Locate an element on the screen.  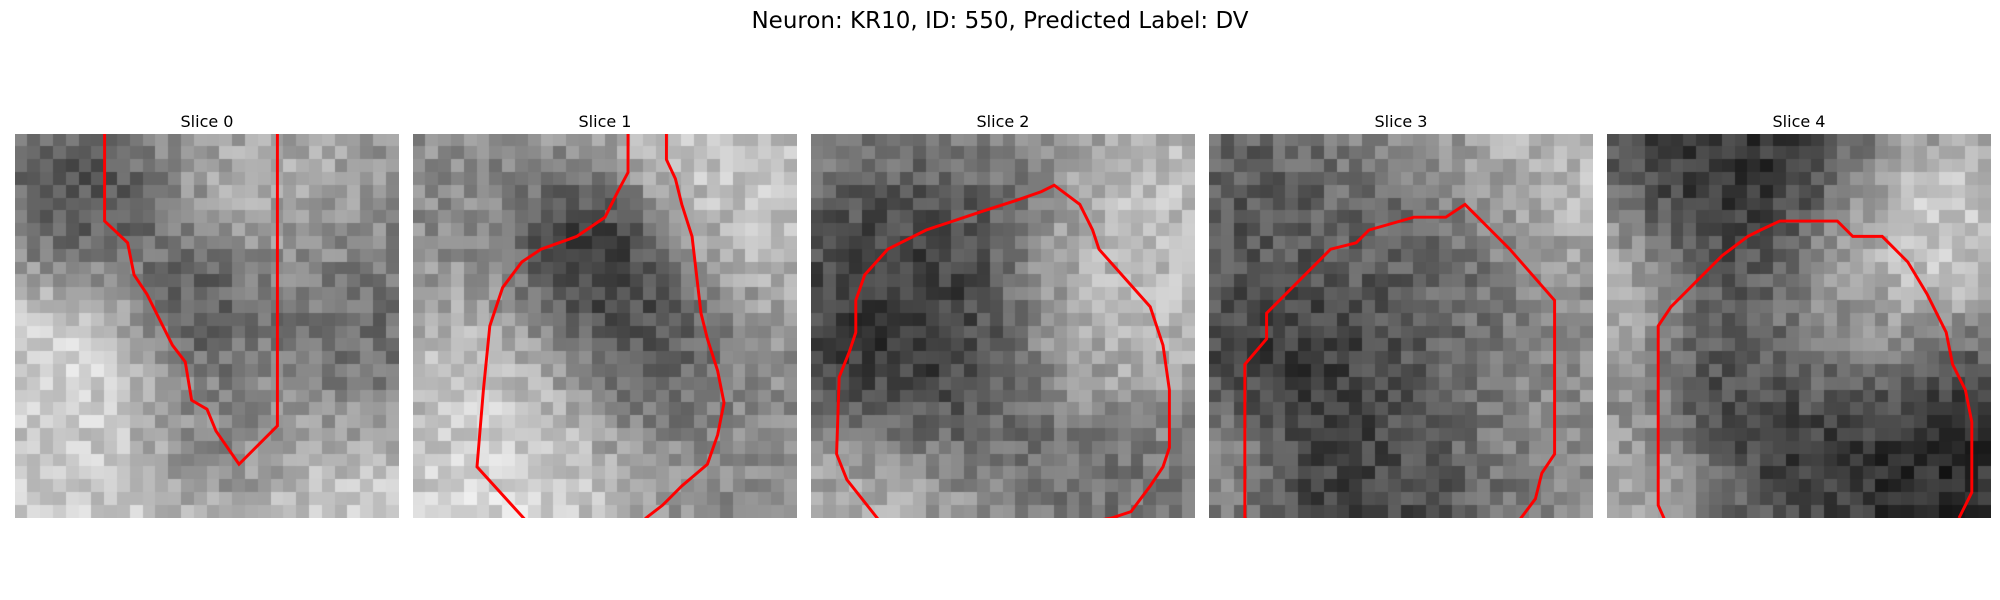
slice-title: Slice 1 is located at coordinates (605, 121).